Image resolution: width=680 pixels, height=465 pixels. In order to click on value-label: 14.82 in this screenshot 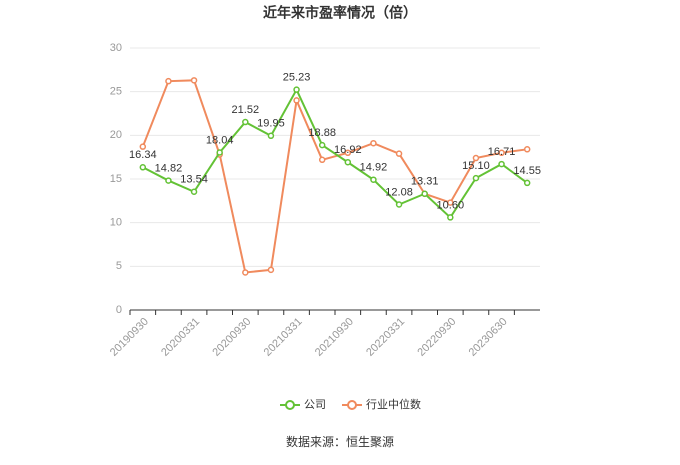, I will do `click(169, 168)`.